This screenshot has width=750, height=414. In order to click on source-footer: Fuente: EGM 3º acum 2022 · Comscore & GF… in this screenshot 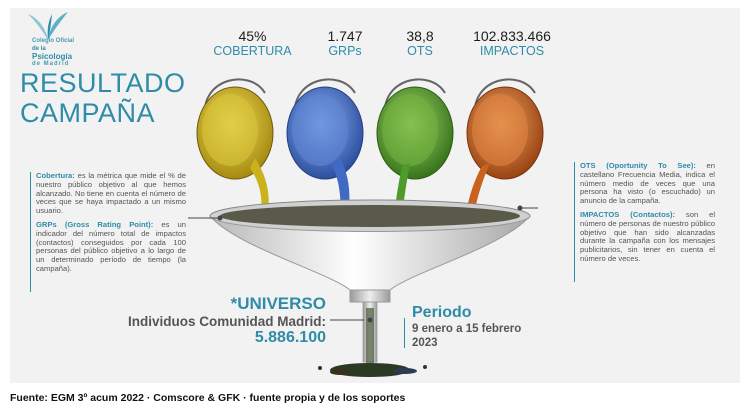, I will do `click(208, 398)`.